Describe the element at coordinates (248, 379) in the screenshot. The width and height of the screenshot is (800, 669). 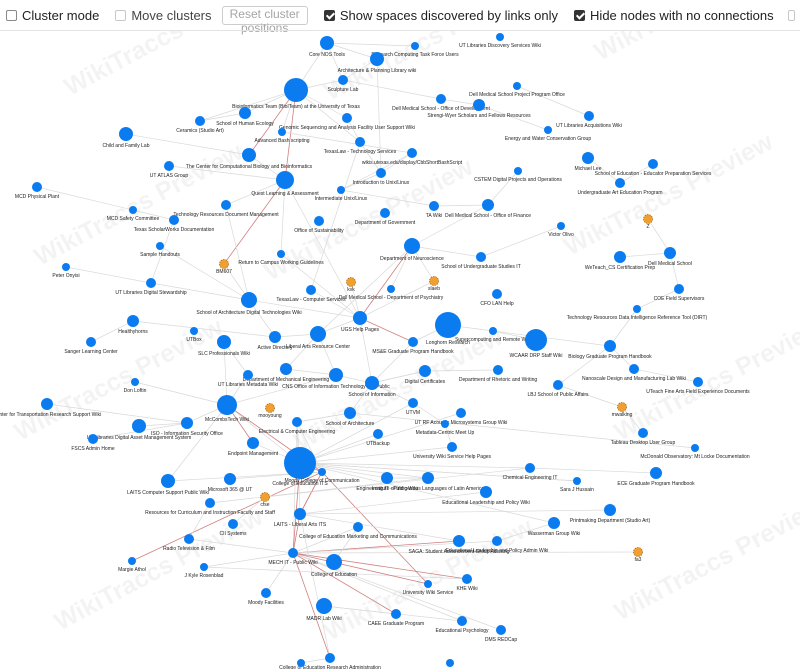
I see `space-node: UT Libraries Metadata Wiki` at that location.